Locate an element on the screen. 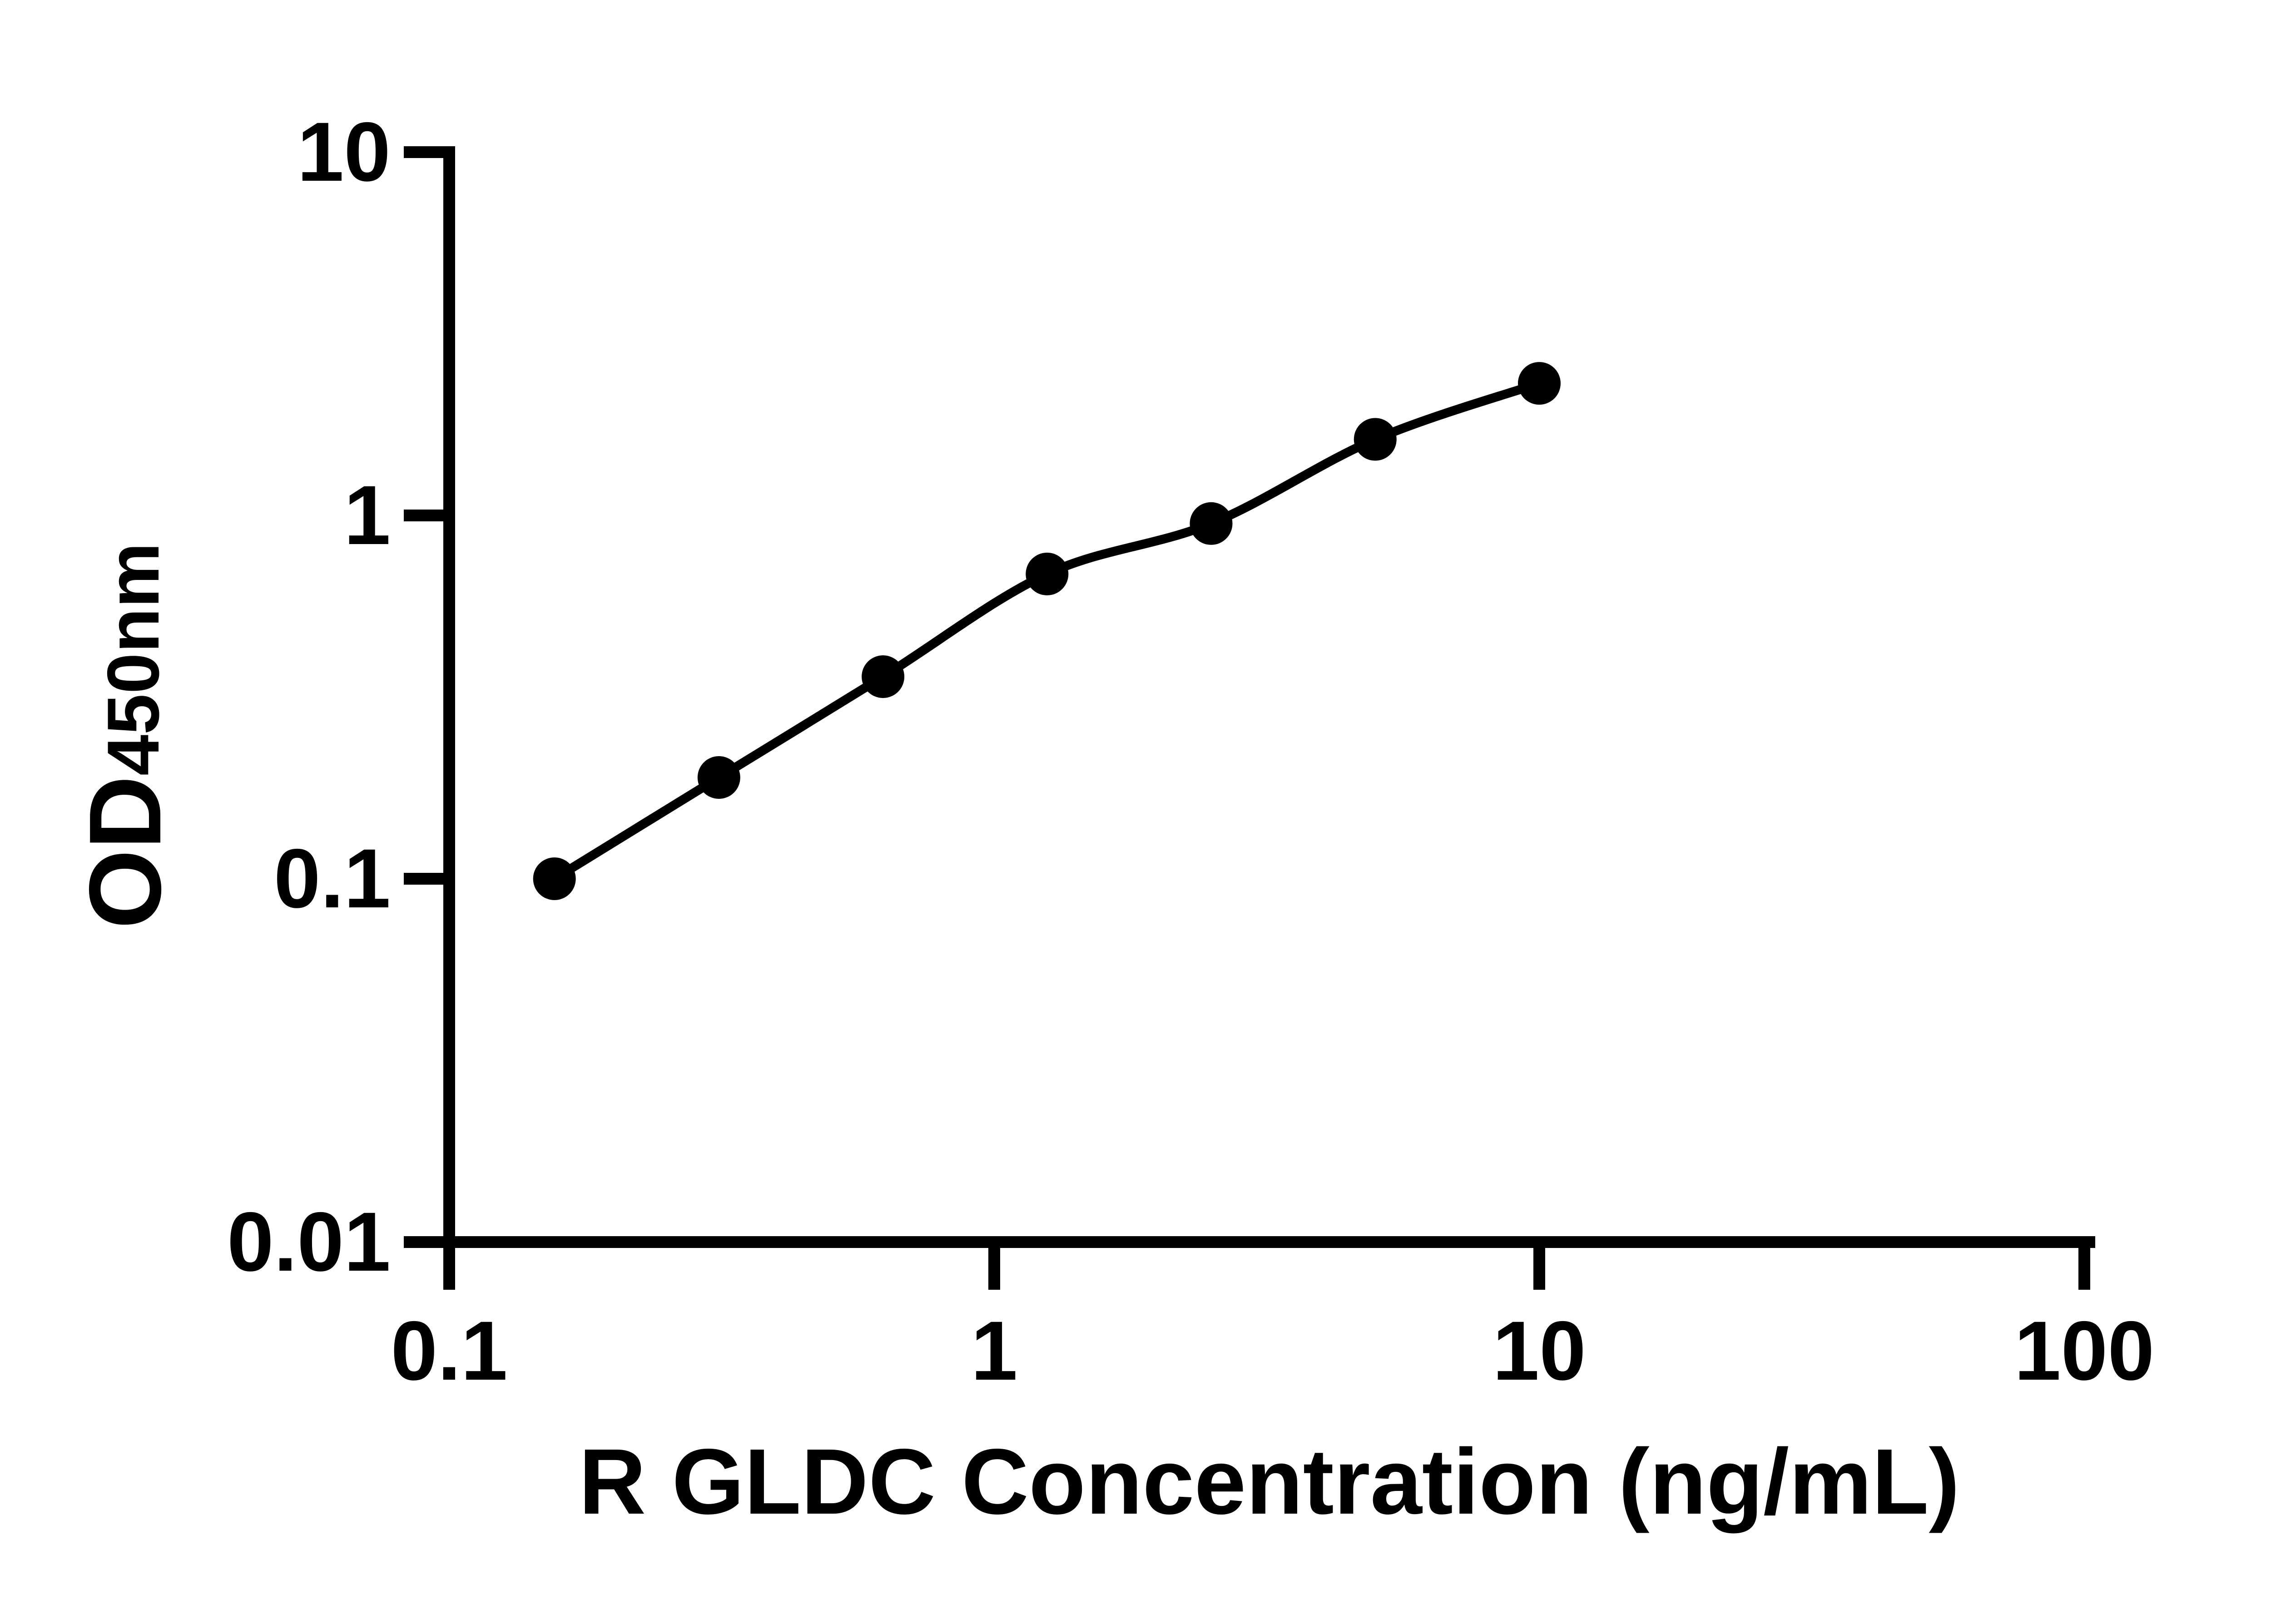  fit-curve is located at coordinates (1046, 631).